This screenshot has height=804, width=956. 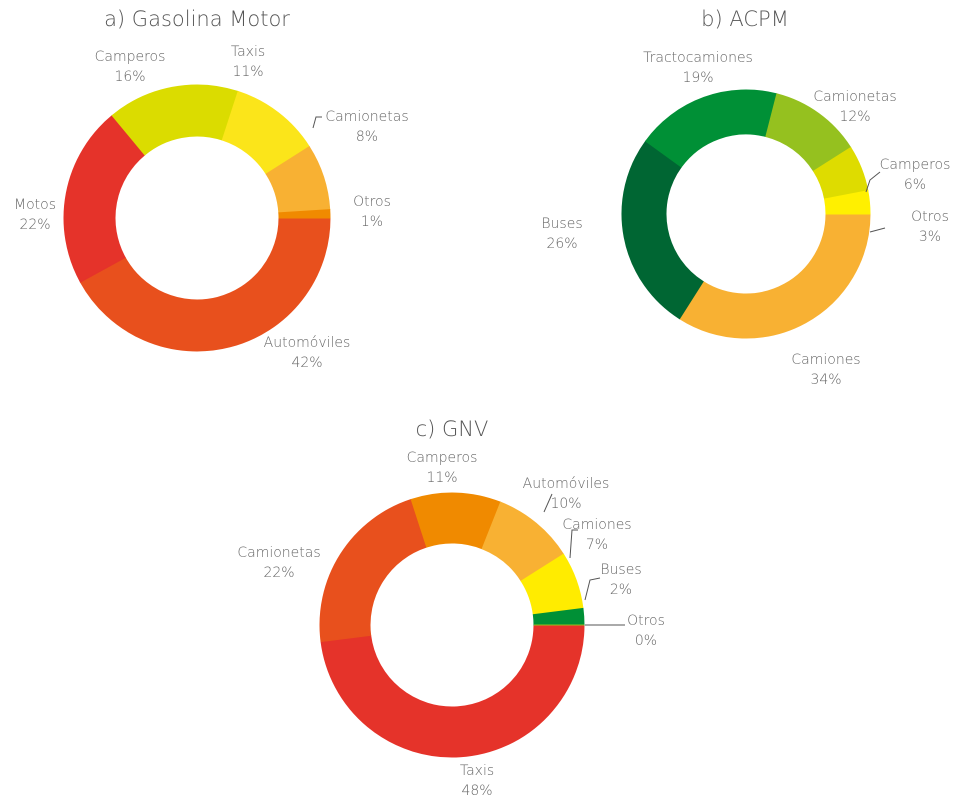 I want to click on segment-label: Tractocamiones, so click(x=698, y=58).